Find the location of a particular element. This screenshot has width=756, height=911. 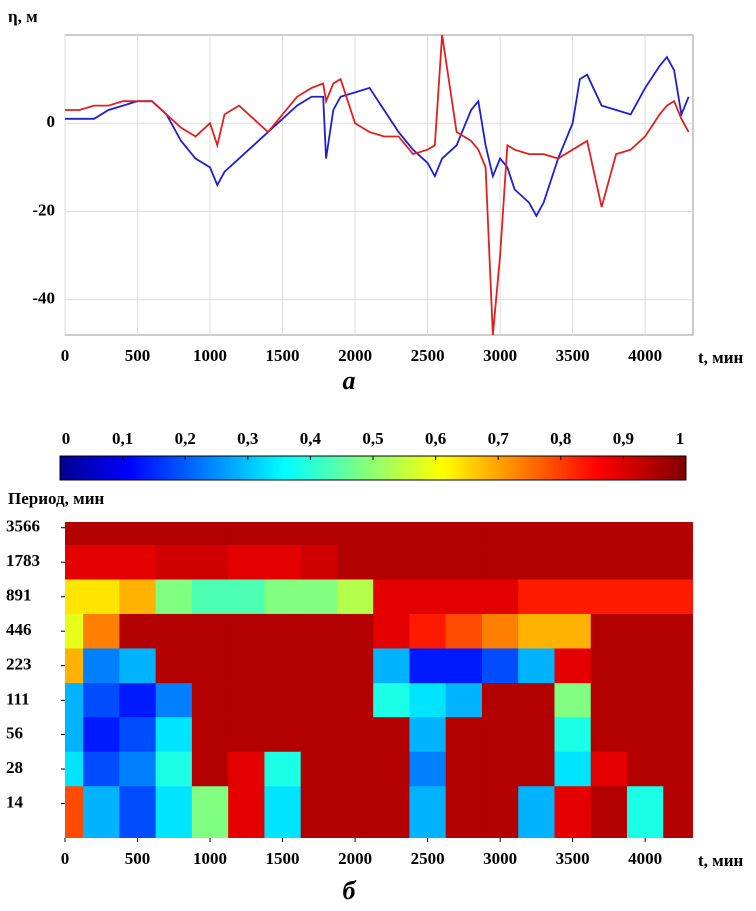

panel-label: б is located at coordinates (350, 890).